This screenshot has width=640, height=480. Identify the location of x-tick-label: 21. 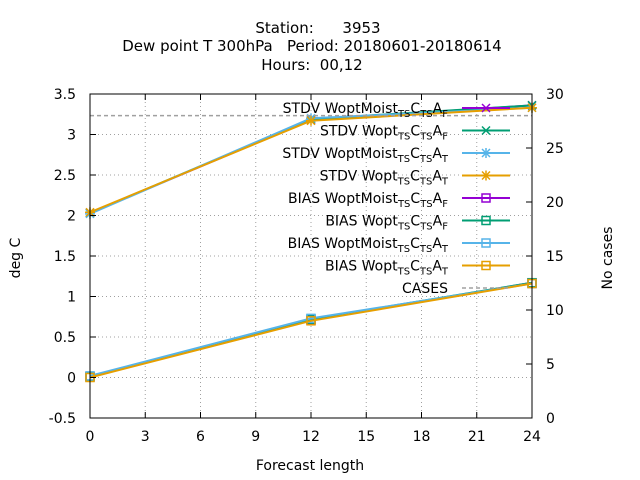
(477, 437).